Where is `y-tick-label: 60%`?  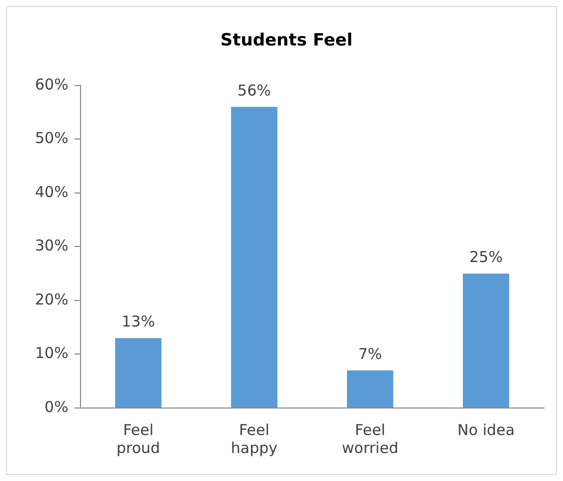
y-tick-label: 60% is located at coordinates (51, 84).